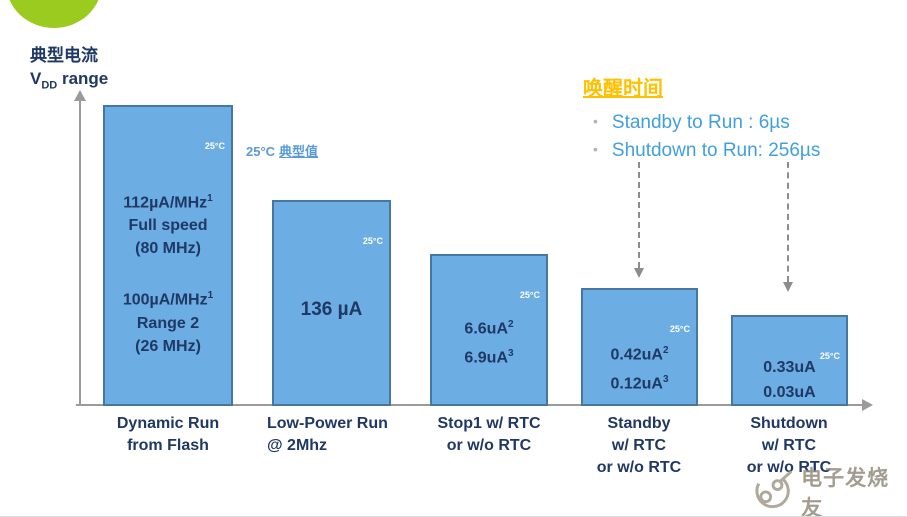 This screenshot has width=907, height=517. Describe the element at coordinates (789, 392) in the screenshot. I see `bar-value-line: 0.03uA` at that location.